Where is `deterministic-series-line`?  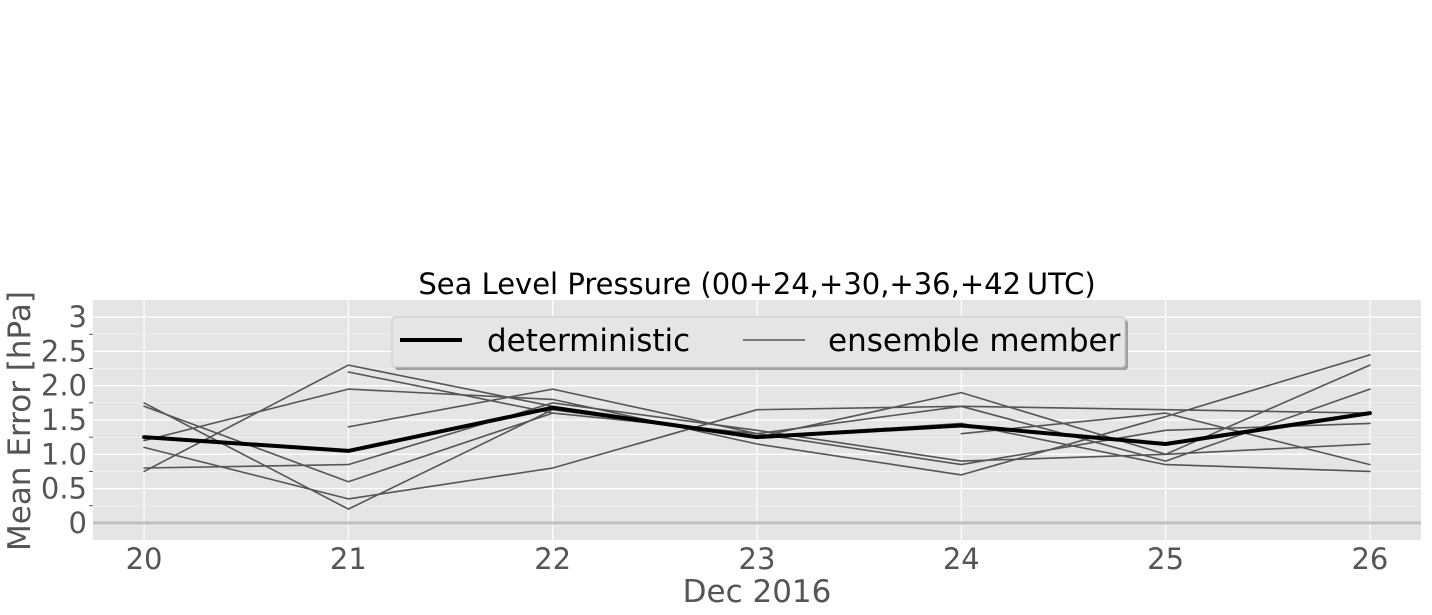 deterministic-series-line is located at coordinates (757, 429).